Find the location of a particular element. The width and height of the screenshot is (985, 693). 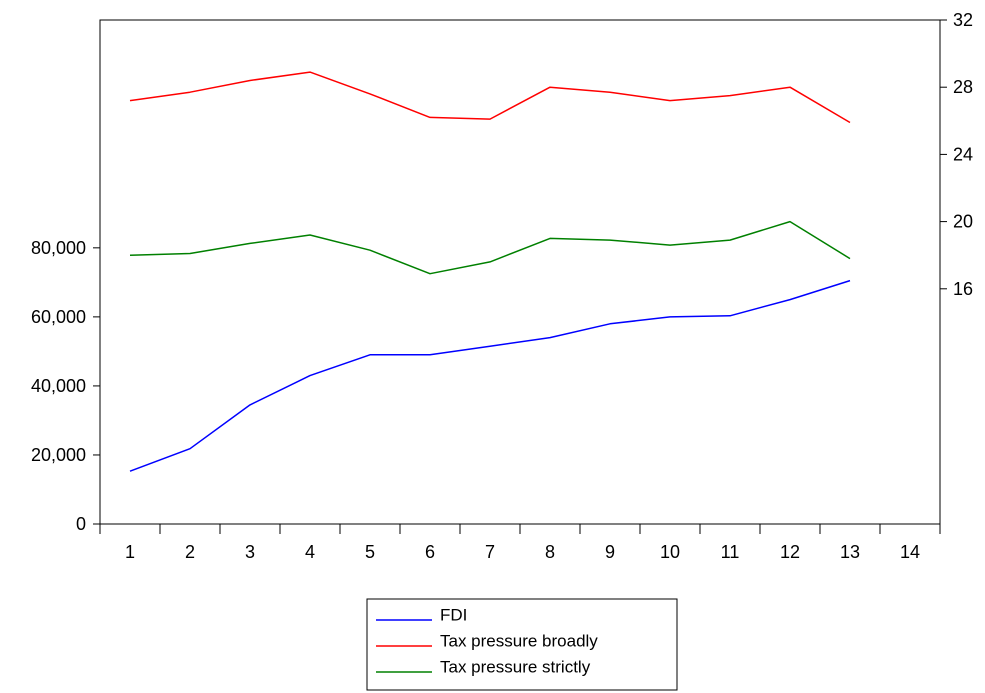

legend-label: FDI is located at coordinates (453, 615).